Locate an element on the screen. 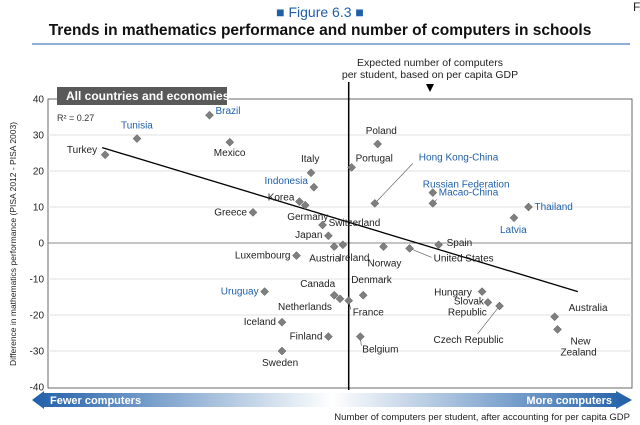 This screenshot has height=425, width=640. figure-number: ■ Figure 6.3 ■ is located at coordinates (320, 12).